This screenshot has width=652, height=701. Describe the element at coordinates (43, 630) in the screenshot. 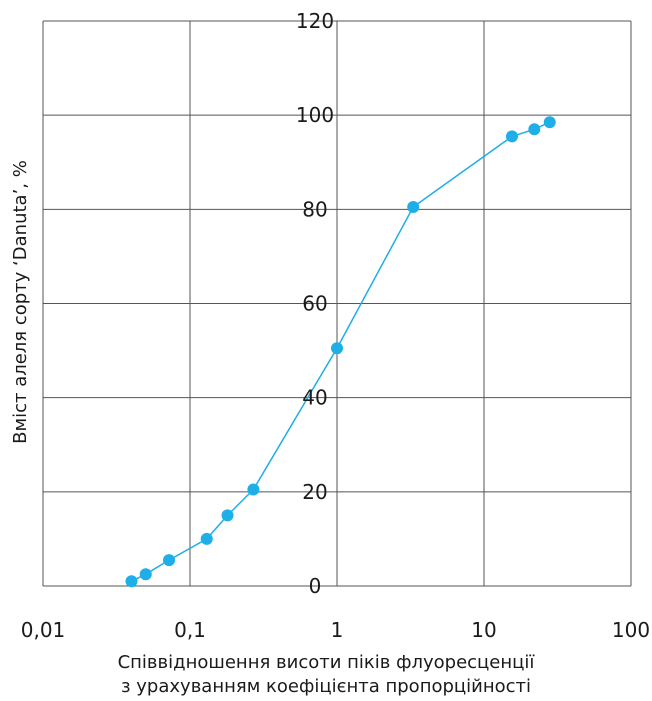

I see `x-tick-label: 0,01` at that location.